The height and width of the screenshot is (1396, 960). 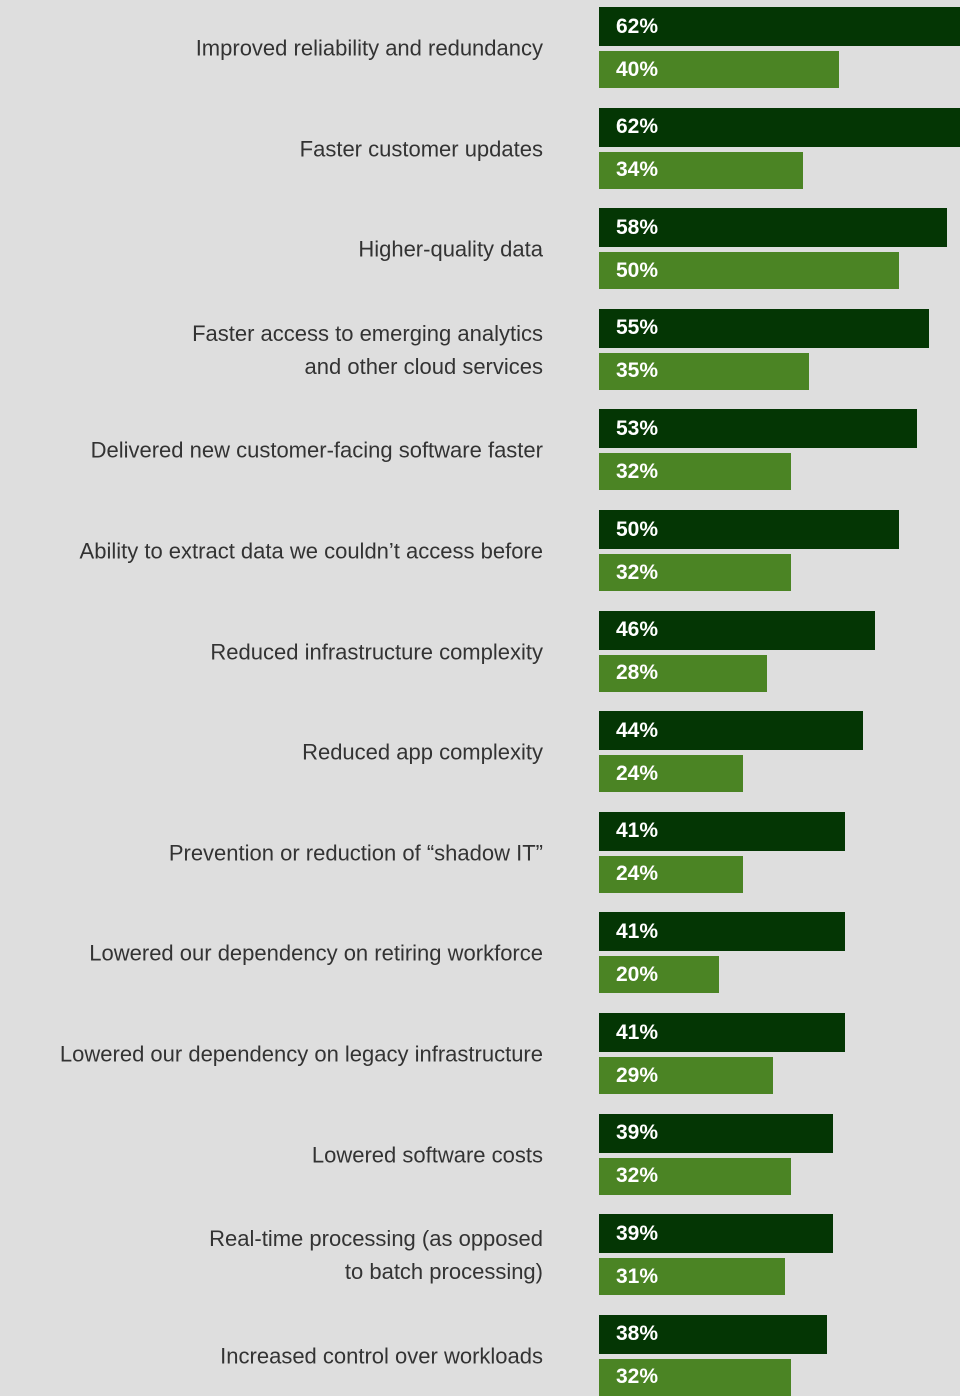 I want to click on value-label: 38%, so click(x=637, y=1334).